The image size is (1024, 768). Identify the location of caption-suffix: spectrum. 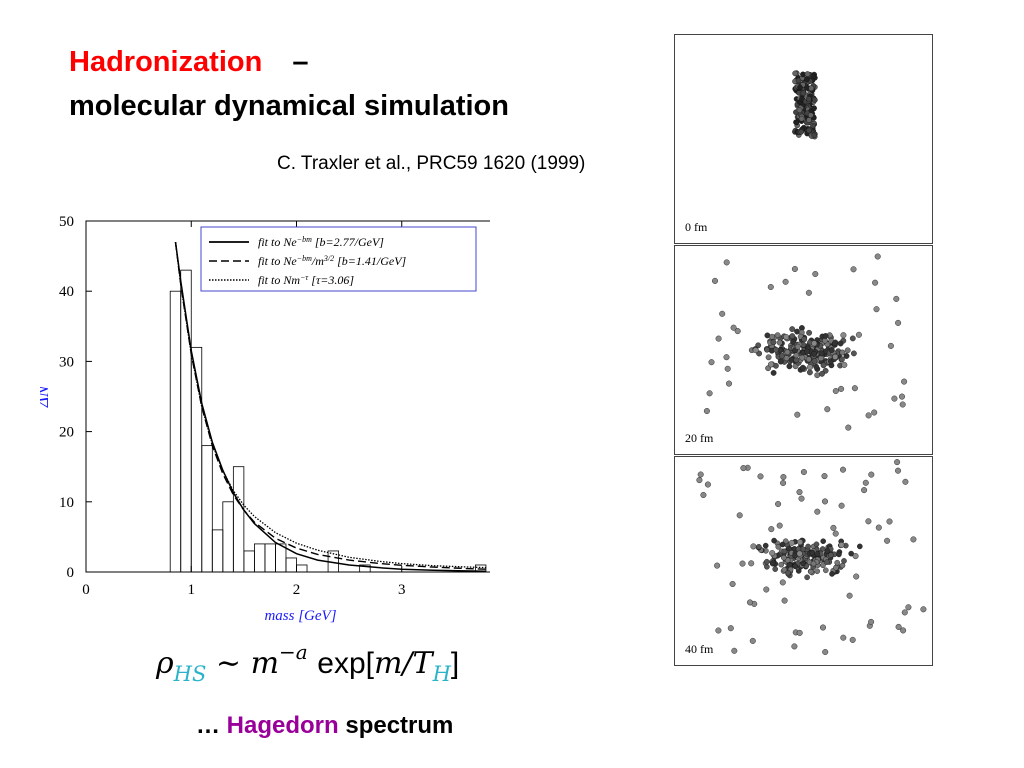
(396, 725).